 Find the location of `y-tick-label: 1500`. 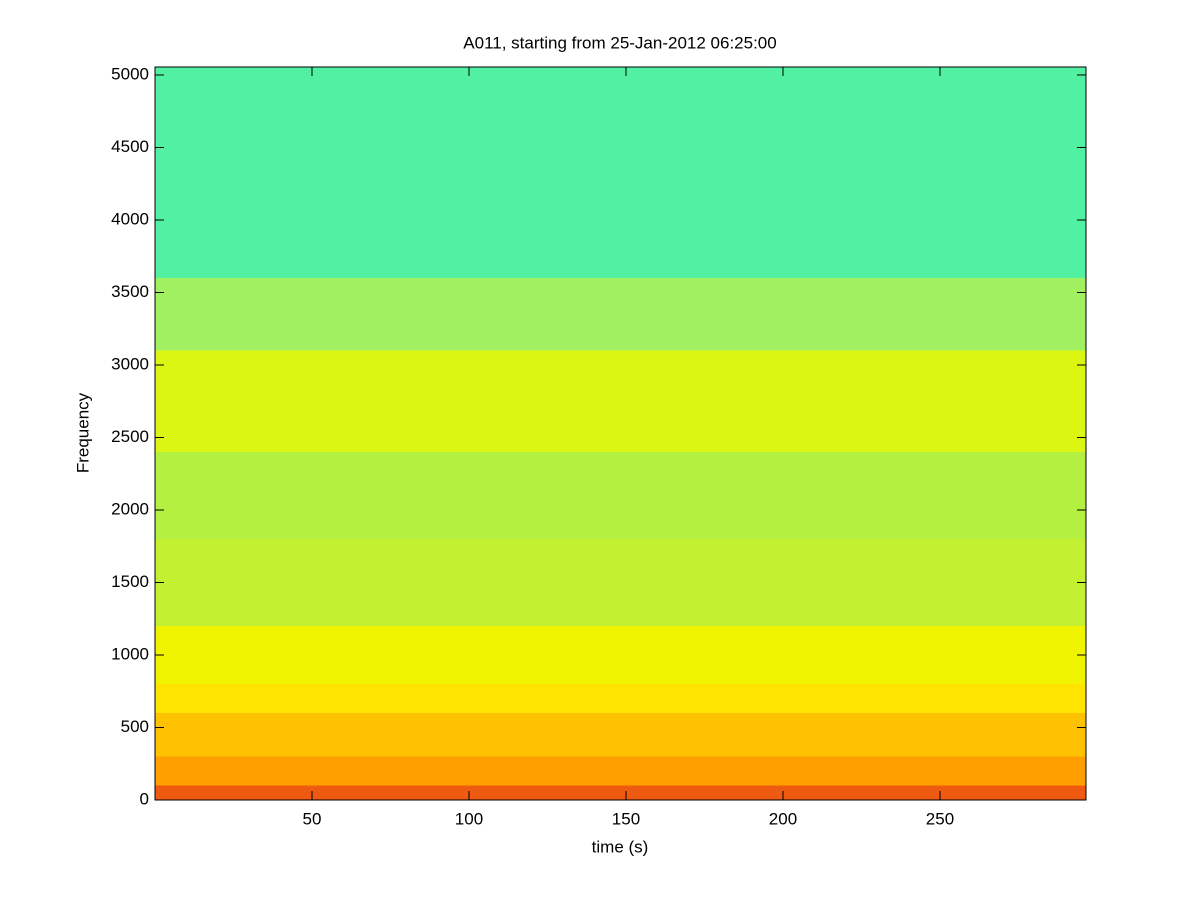

y-tick-label: 1500 is located at coordinates (130, 581).